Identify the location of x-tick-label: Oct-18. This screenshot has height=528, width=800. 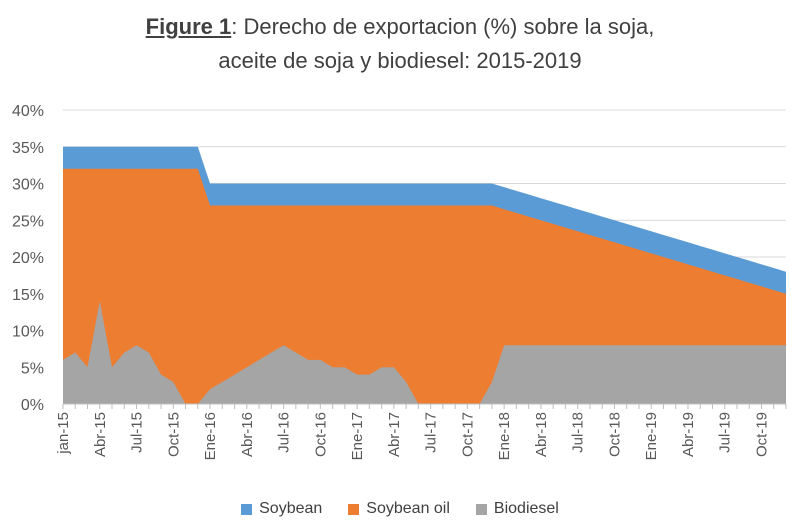
(614, 434).